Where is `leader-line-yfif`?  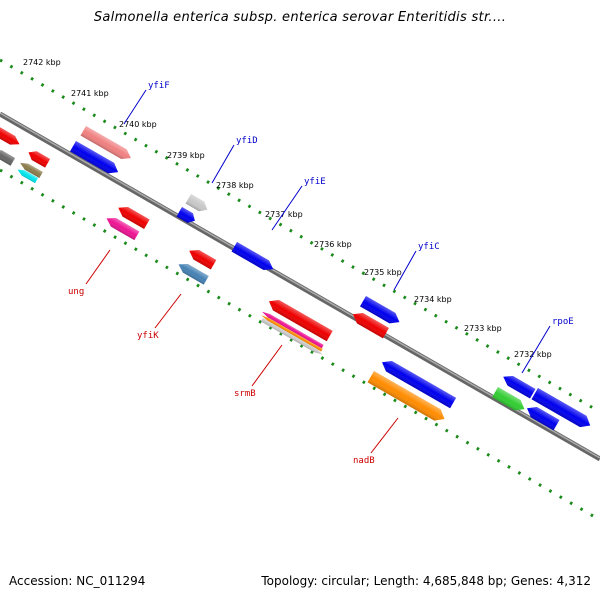 leader-line-yfif is located at coordinates (135, 107).